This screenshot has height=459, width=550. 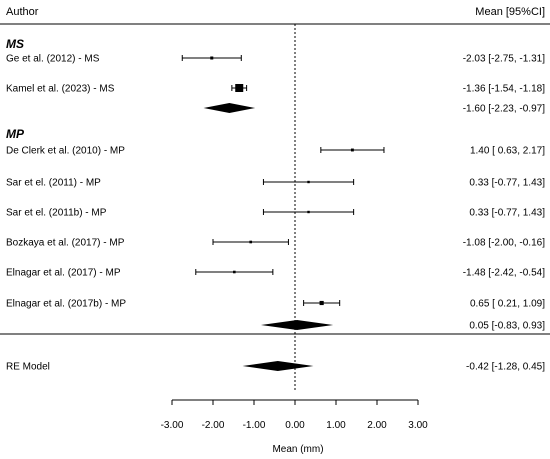 I want to click on ci-text: -2.03 [-2.75, -1.31], so click(x=504, y=59).